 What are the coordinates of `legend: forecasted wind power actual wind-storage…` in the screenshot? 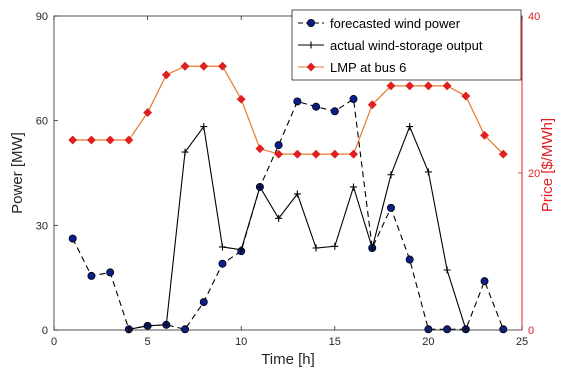 It's located at (406, 45).